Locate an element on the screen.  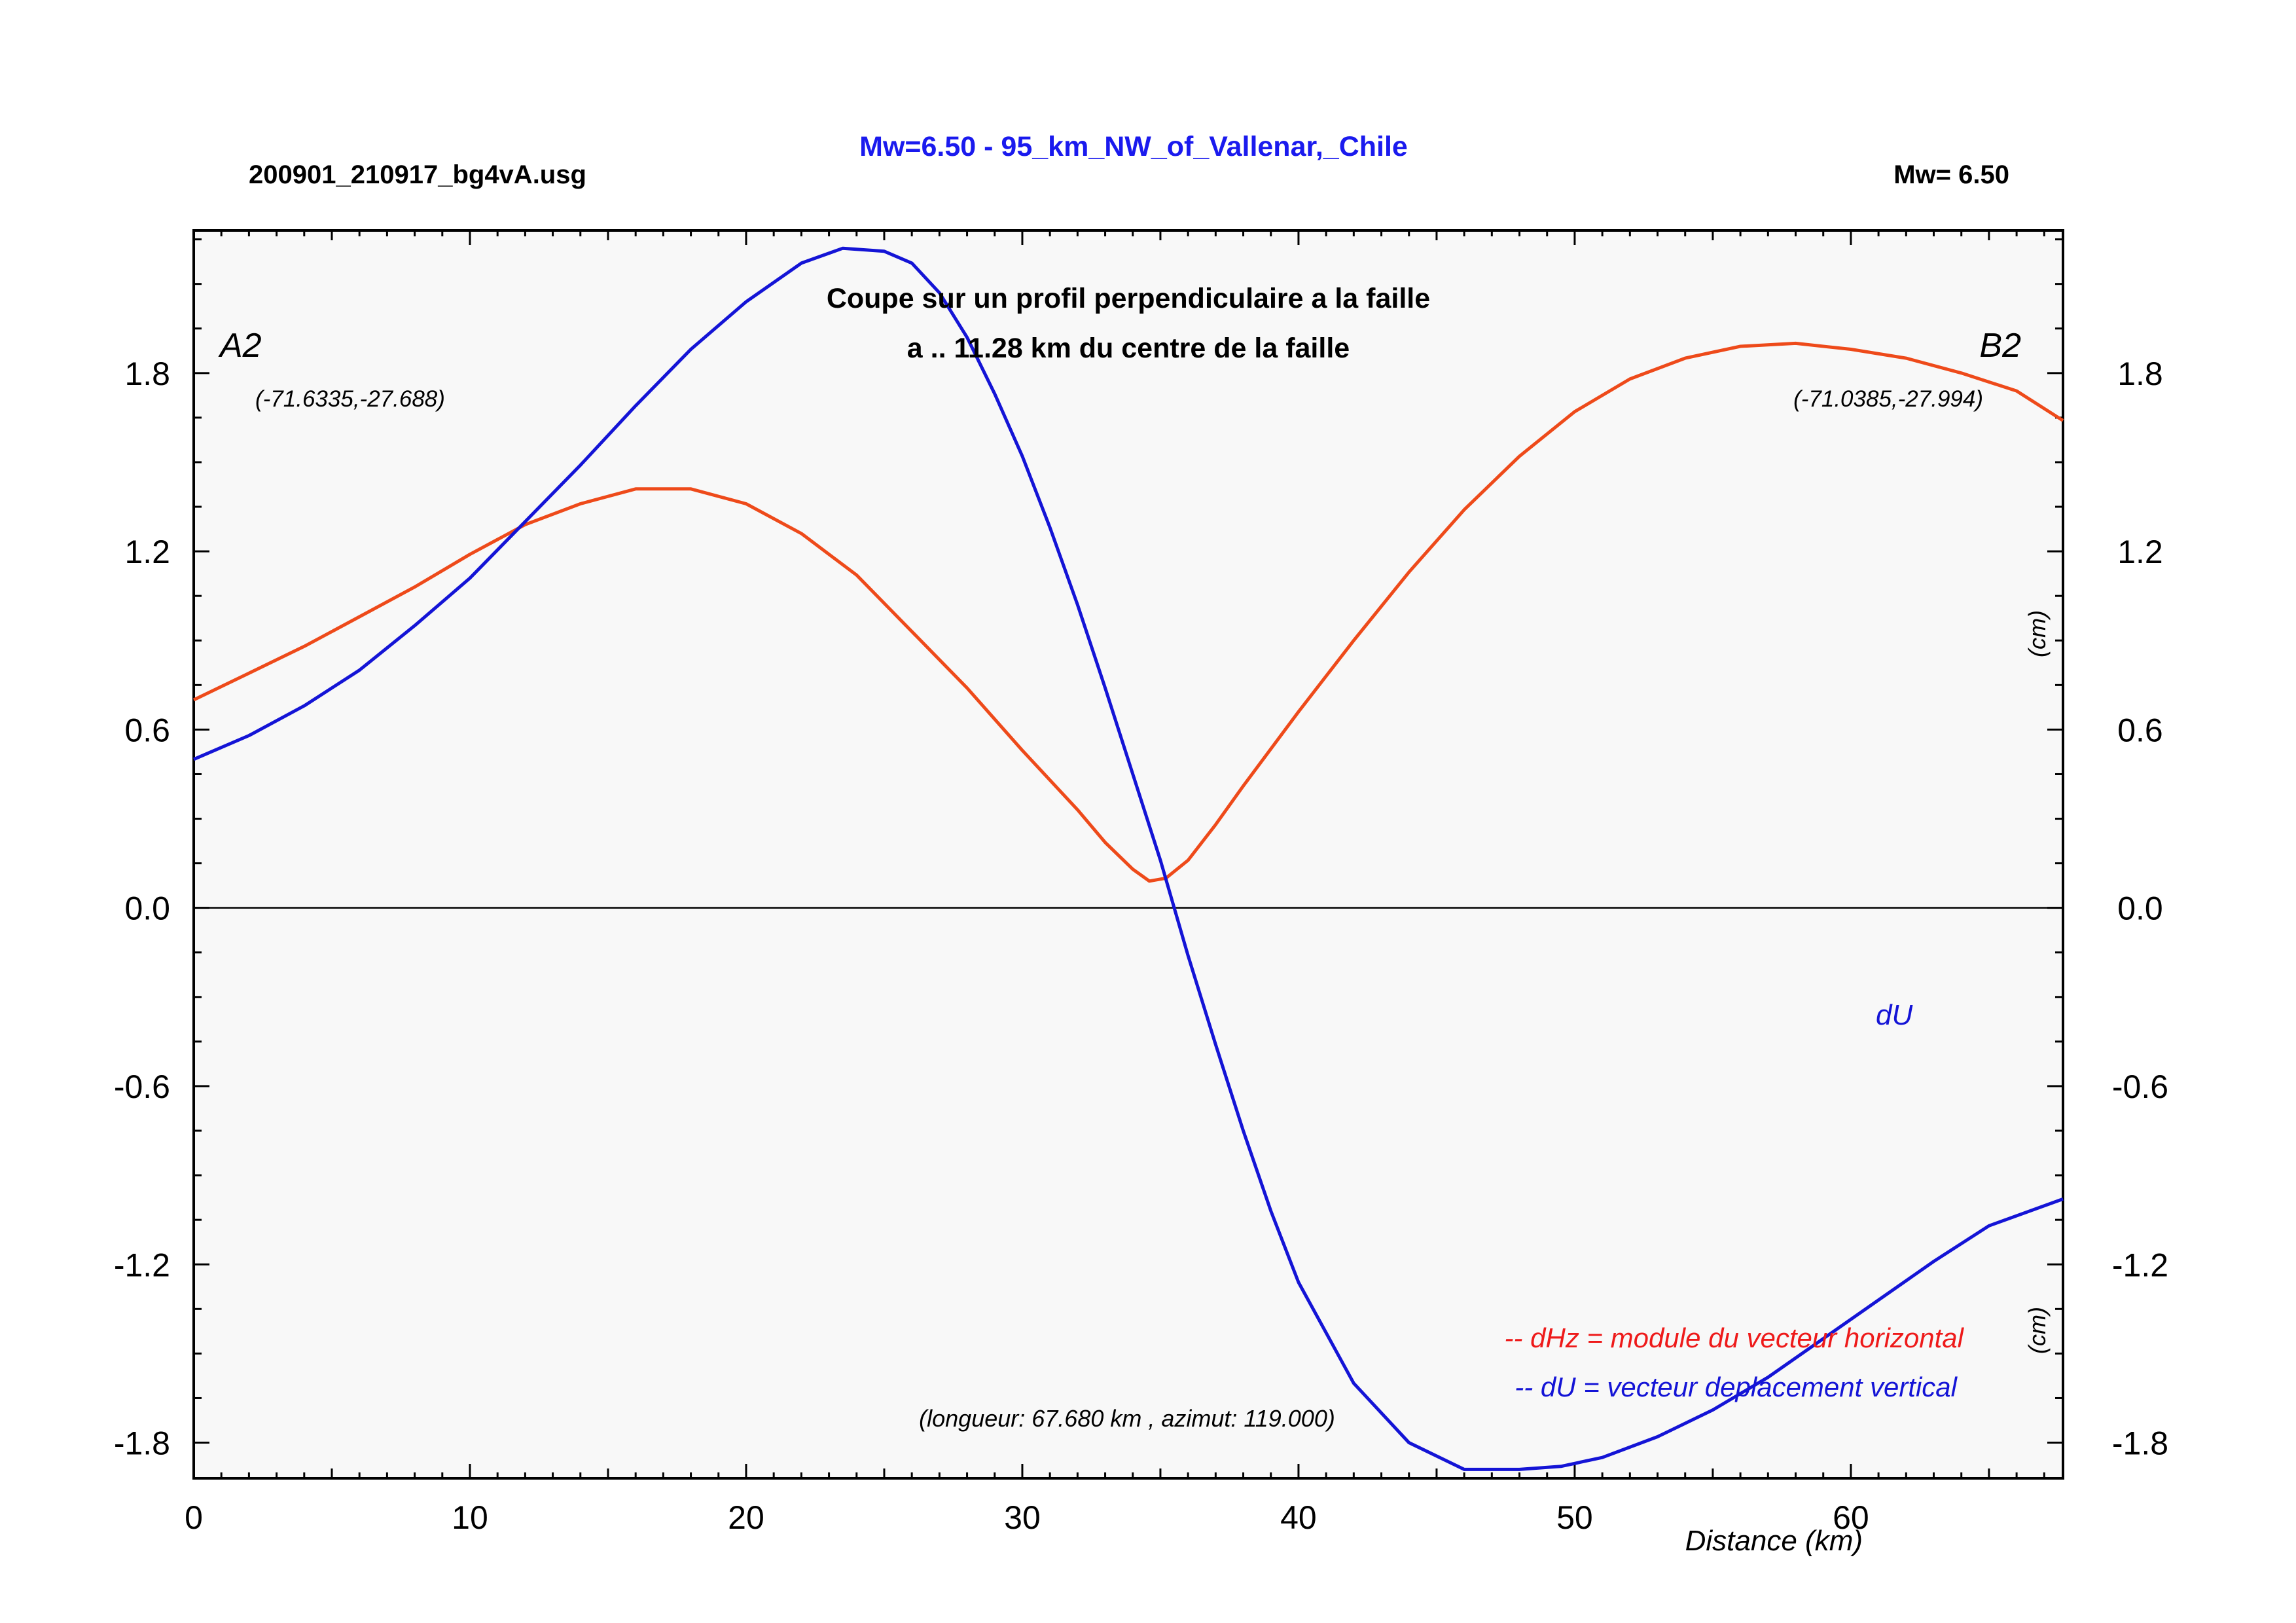
y-tick-label-right: 1.8 is located at coordinates (2140, 374).